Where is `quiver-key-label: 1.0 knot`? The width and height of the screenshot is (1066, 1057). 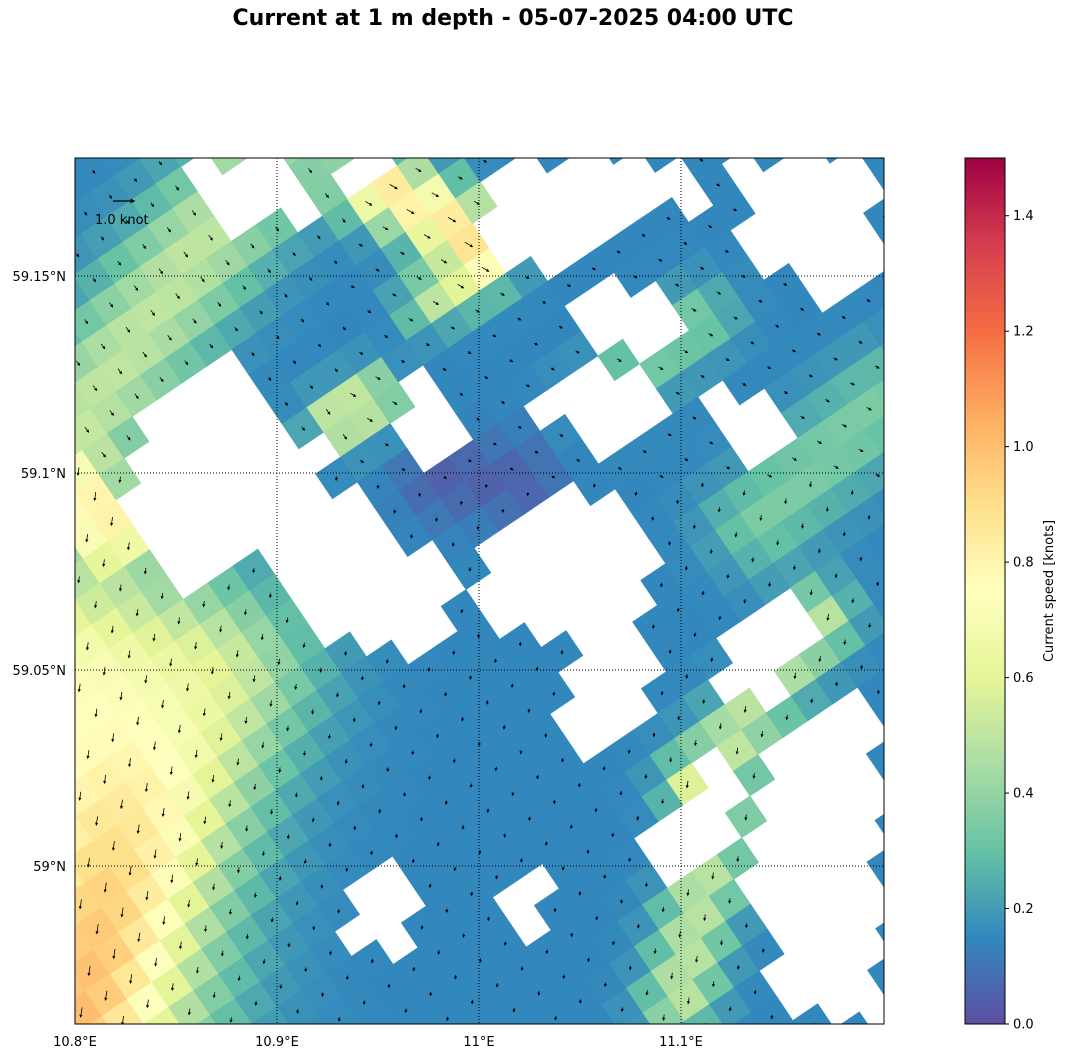 quiver-key-label: 1.0 knot is located at coordinates (122, 220).